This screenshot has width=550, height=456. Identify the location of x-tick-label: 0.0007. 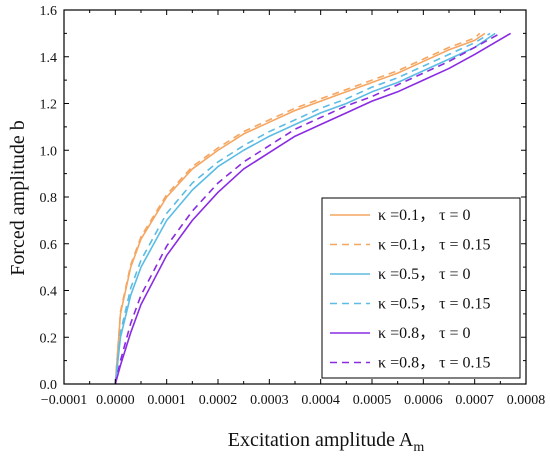
(474, 400).